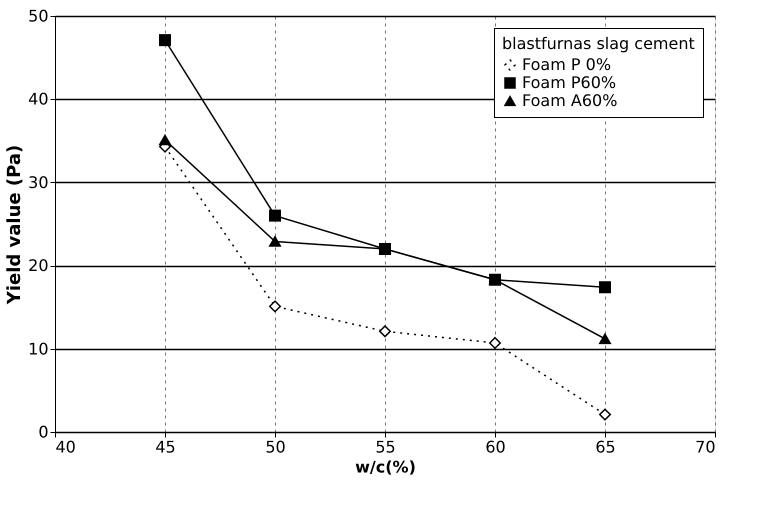  What do you see at coordinates (66, 447) in the screenshot?
I see `x-tick-label: 40` at bounding box center [66, 447].